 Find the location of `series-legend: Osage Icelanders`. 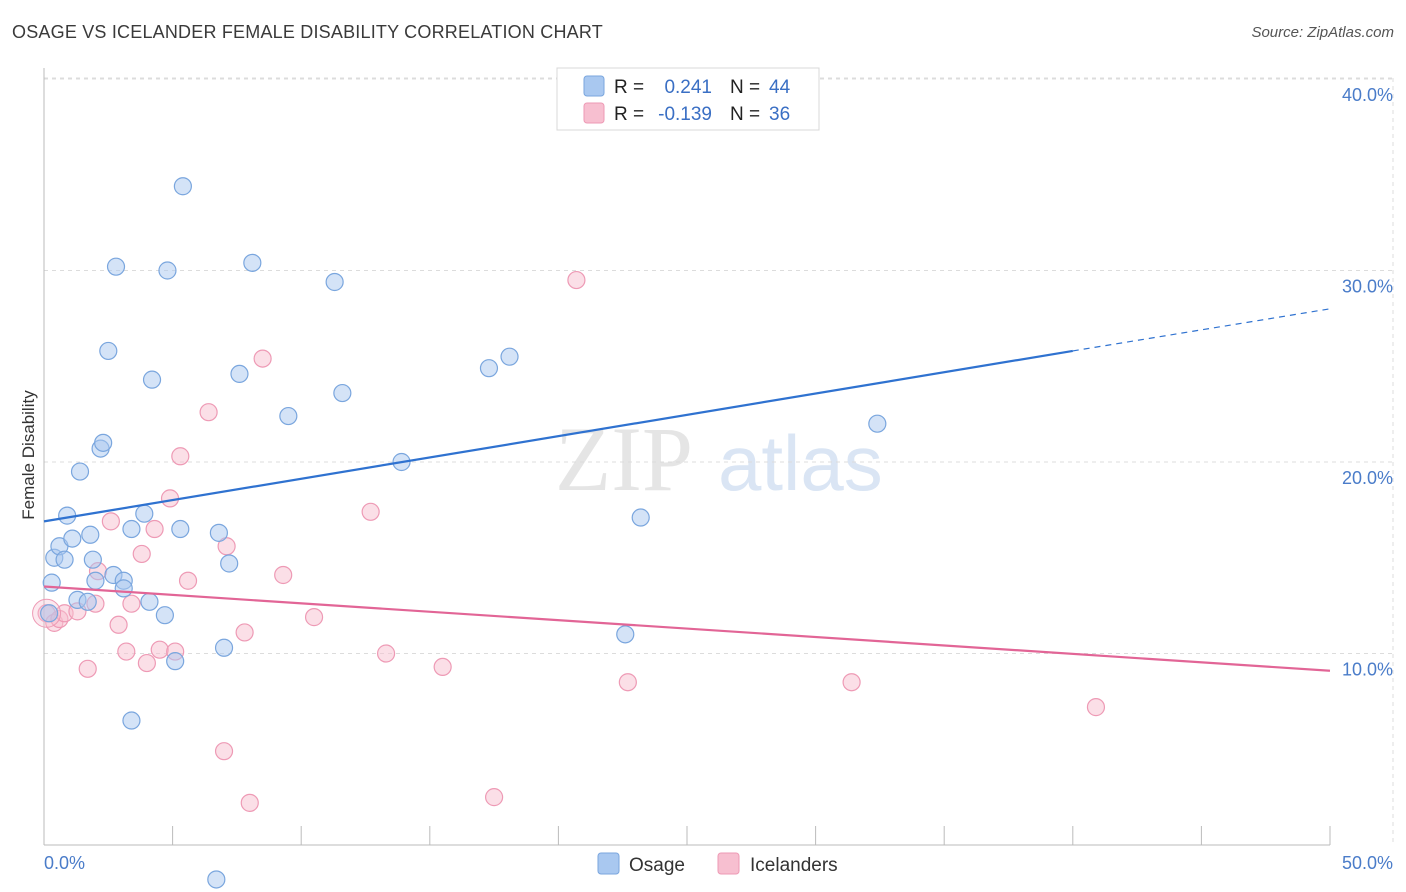

series-legend: Osage Icelanders is located at coordinates (717, 864).